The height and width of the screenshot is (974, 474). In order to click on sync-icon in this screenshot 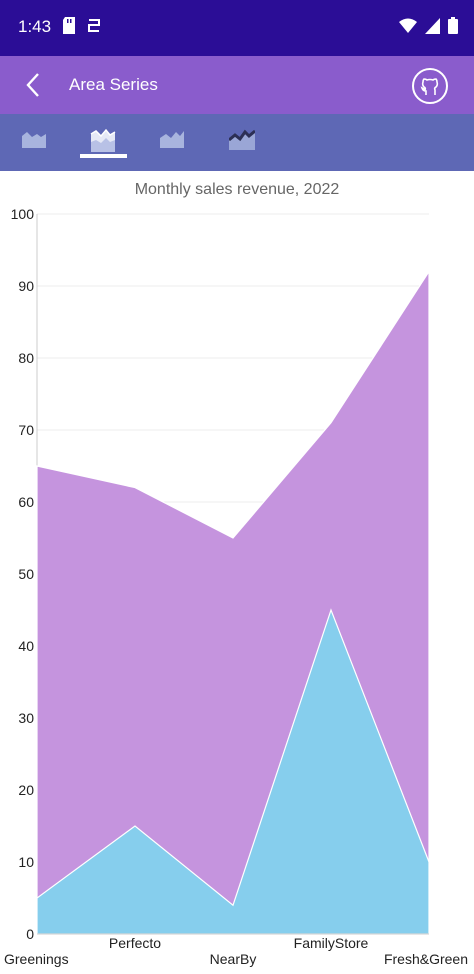, I will do `click(94, 28)`.